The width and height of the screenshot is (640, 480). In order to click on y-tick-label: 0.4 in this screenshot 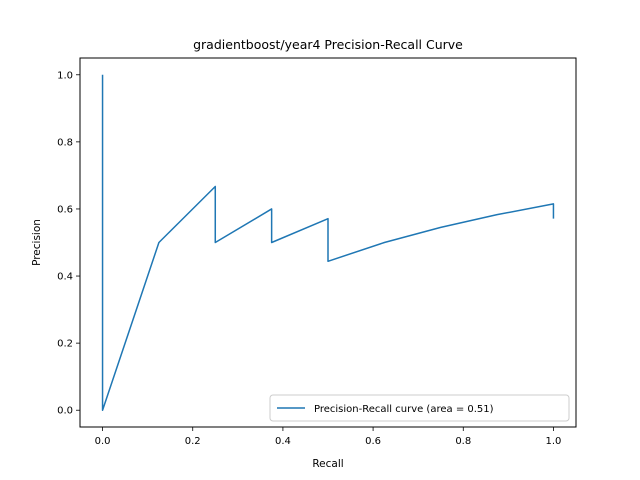, I will do `click(65, 277)`.